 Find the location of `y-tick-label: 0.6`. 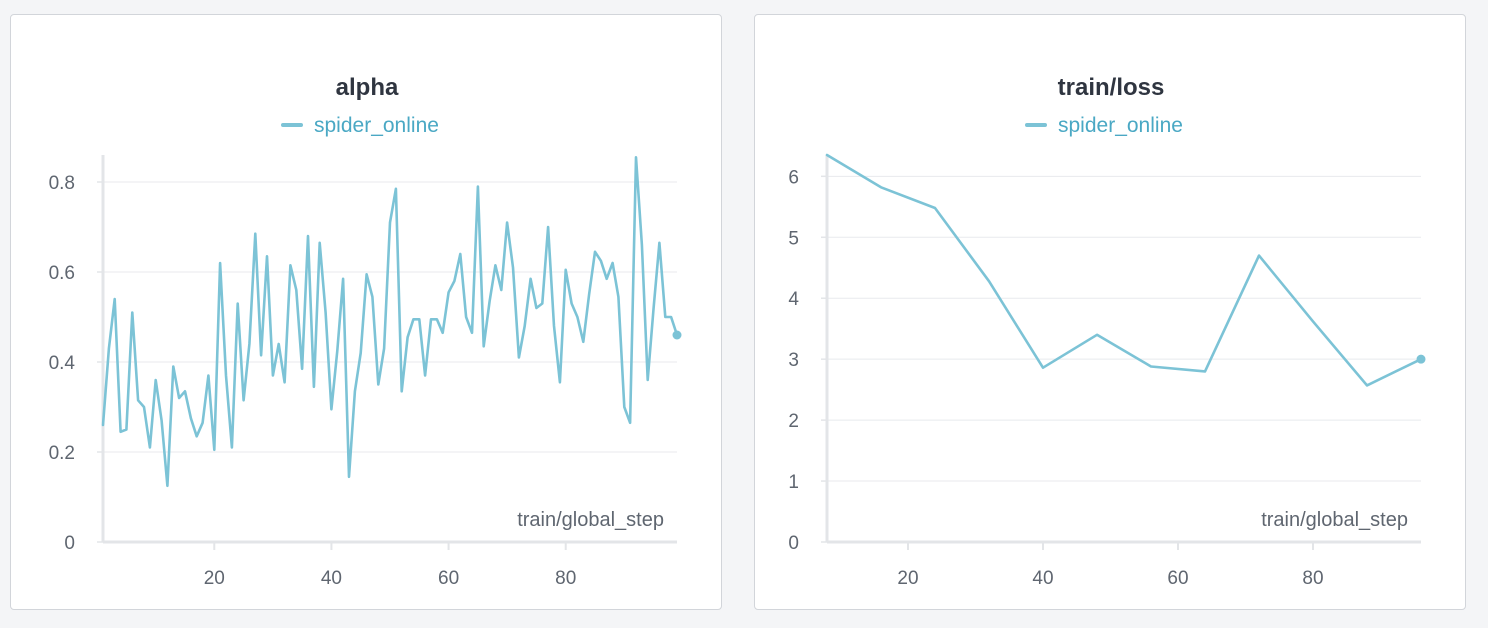

y-tick-label: 0.6 is located at coordinates (62, 273).